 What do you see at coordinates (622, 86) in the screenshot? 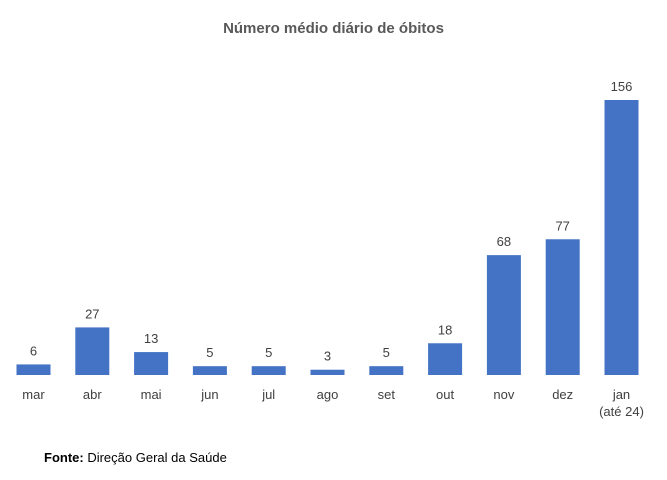
I see `data-label: 156` at bounding box center [622, 86].